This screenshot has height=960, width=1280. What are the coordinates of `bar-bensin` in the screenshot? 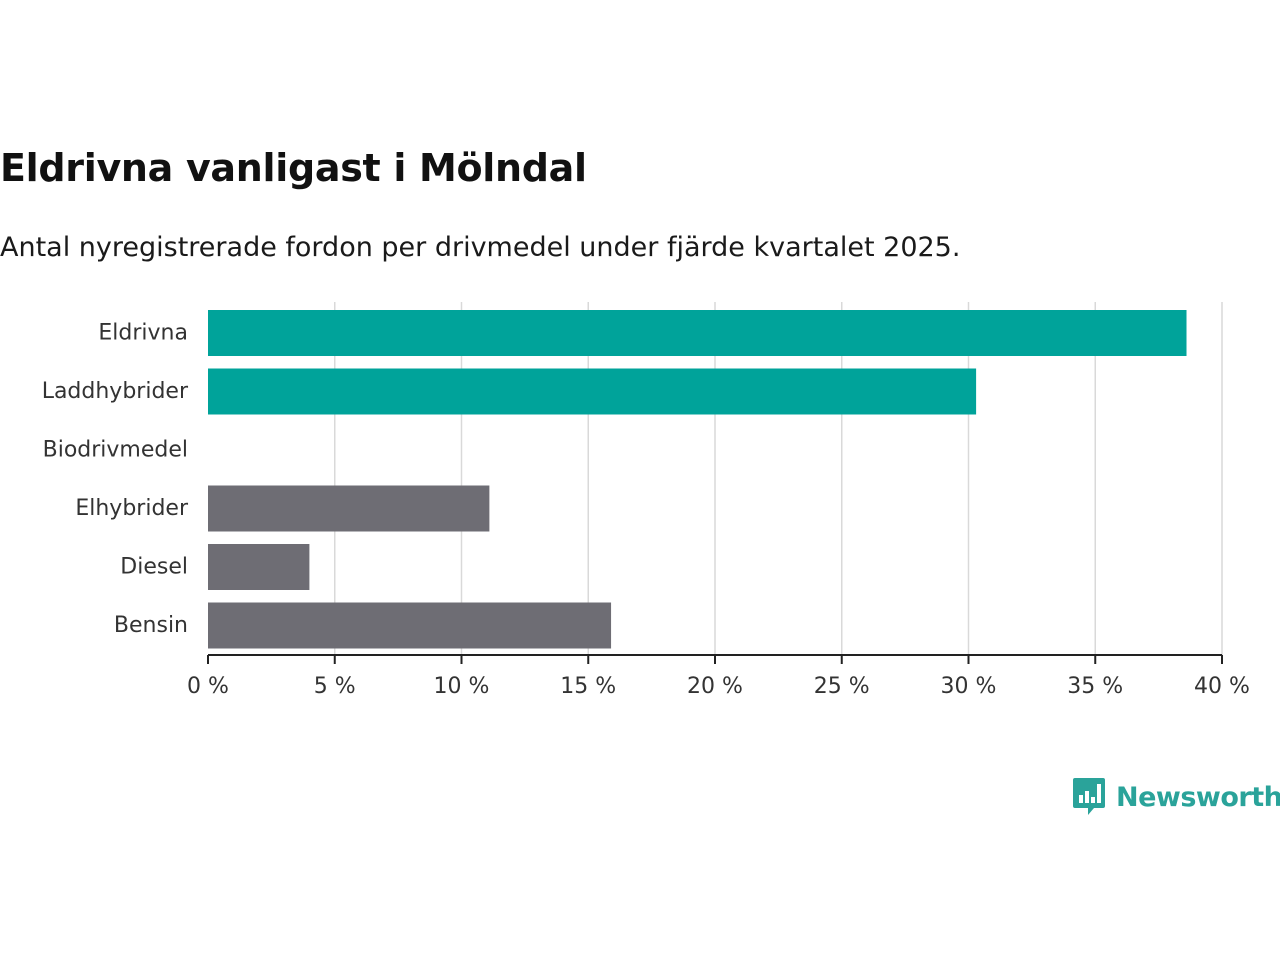 It's located at (410, 625).